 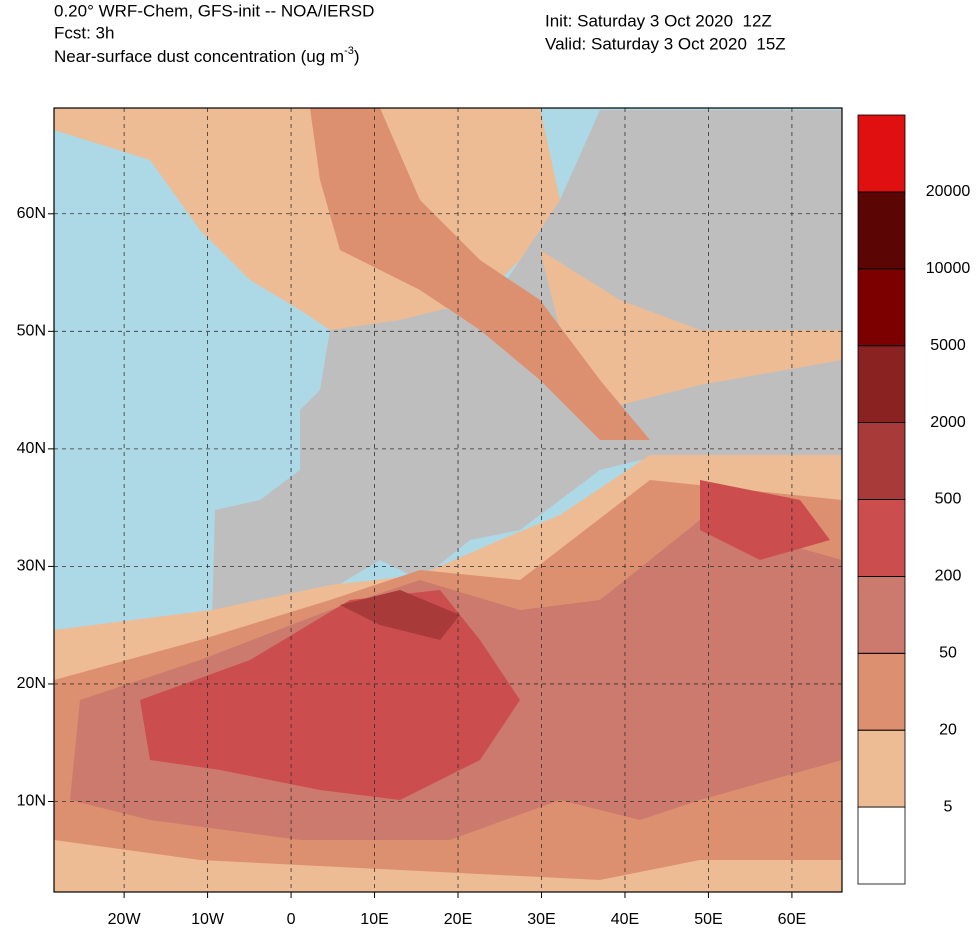 What do you see at coordinates (458, 919) in the screenshot?
I see `x-tick-label: 20E` at bounding box center [458, 919].